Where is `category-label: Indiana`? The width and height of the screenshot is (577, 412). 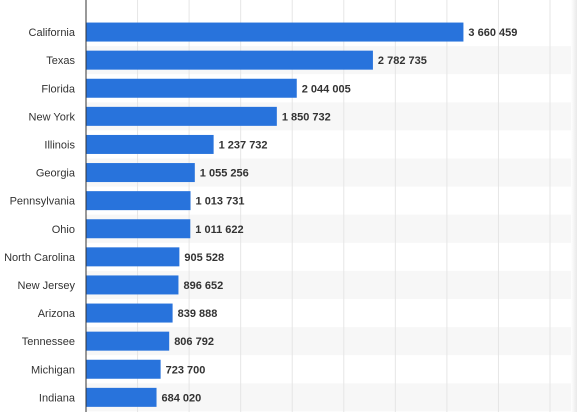 category-label: Indiana is located at coordinates (57, 398).